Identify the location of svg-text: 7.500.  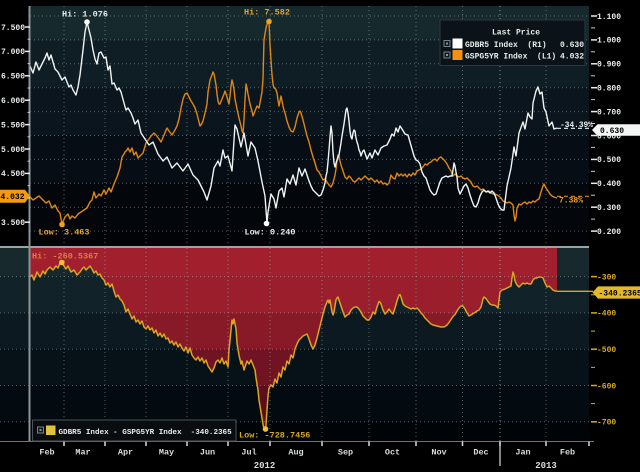
(13, 28).